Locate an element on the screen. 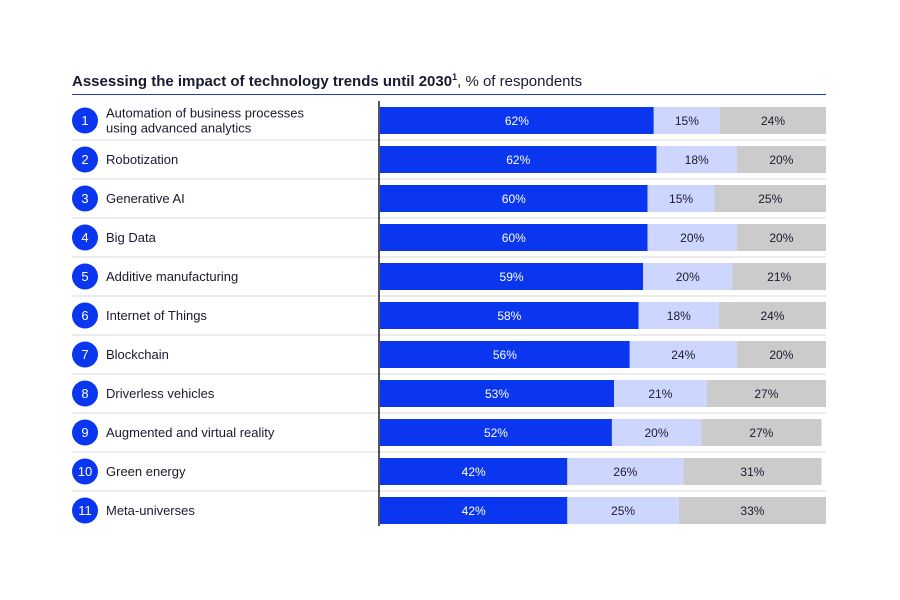 This screenshot has height=600, width=900. data-label: 56% is located at coordinates (505, 355).